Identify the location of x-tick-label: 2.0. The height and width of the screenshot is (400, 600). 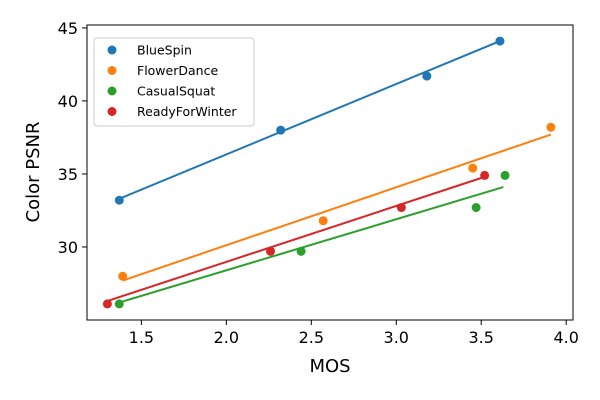
(226, 337).